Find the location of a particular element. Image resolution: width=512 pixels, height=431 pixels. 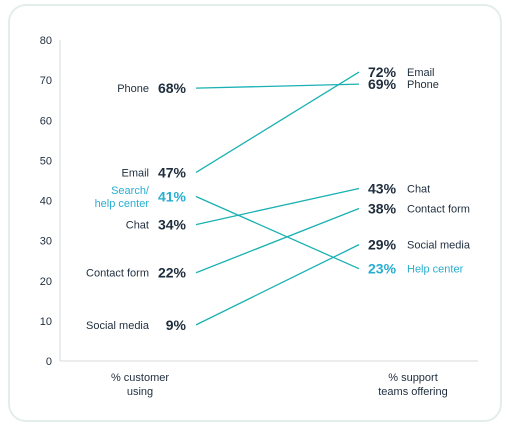

y-tick-label: 40 is located at coordinates (46, 202).